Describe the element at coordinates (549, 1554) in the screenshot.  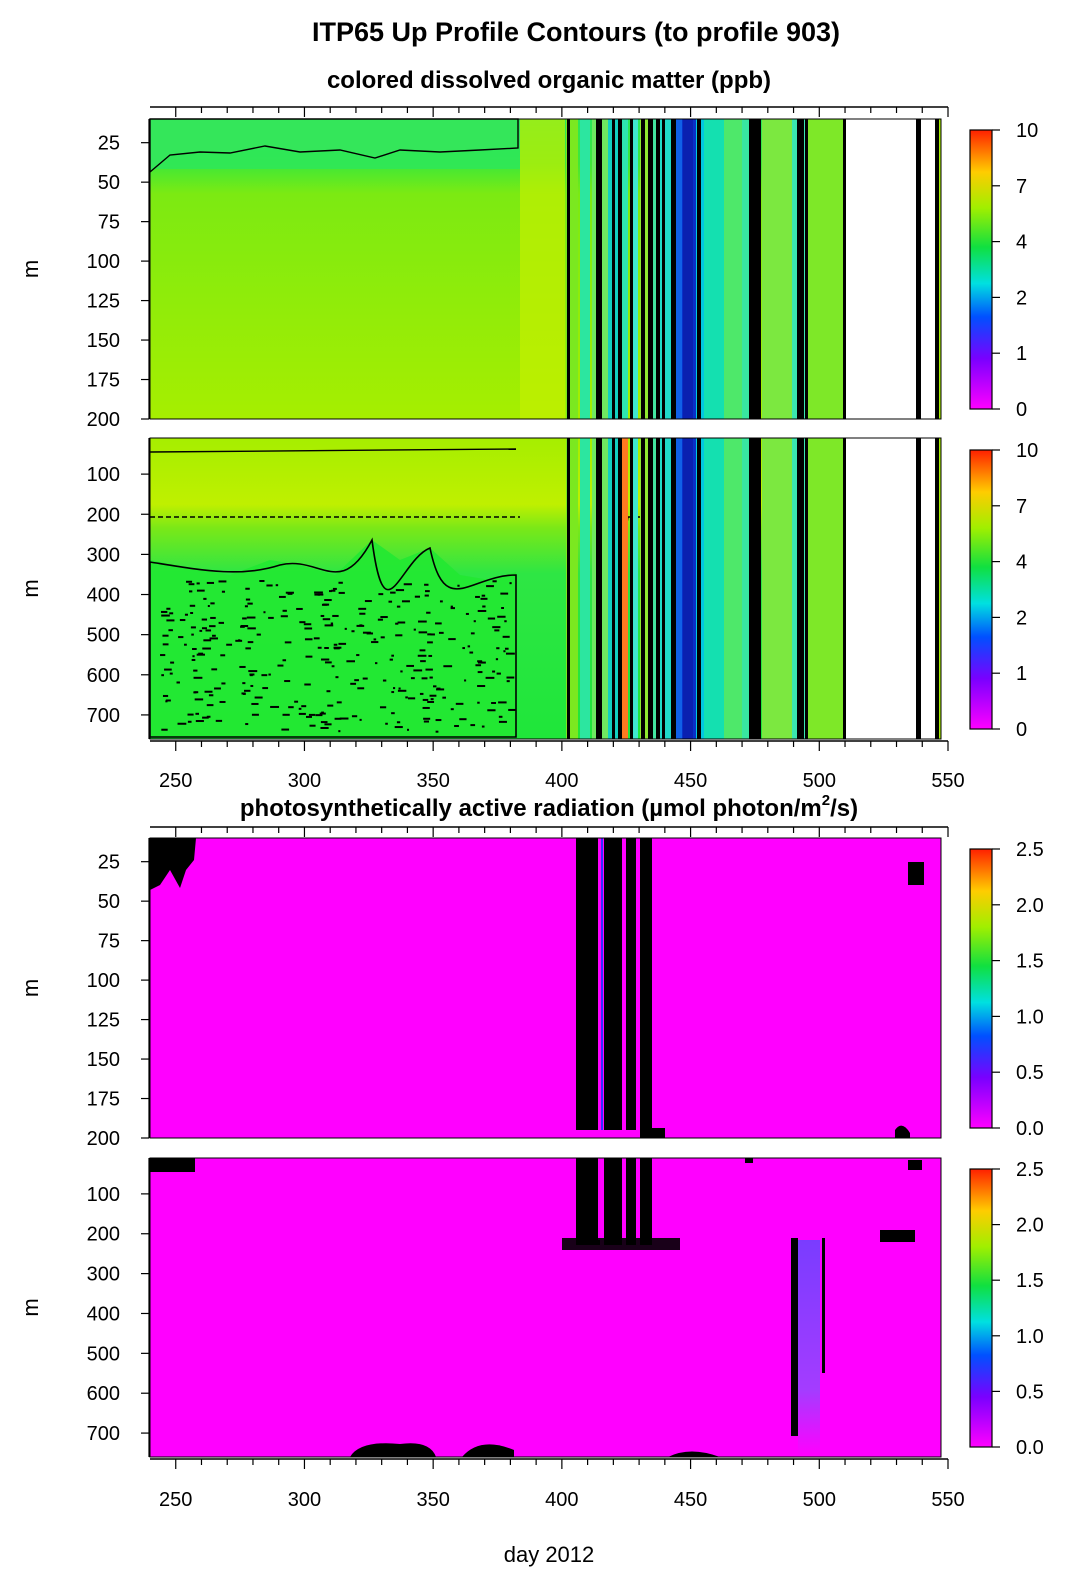
I see `x-axis-label: day 2012` at that location.